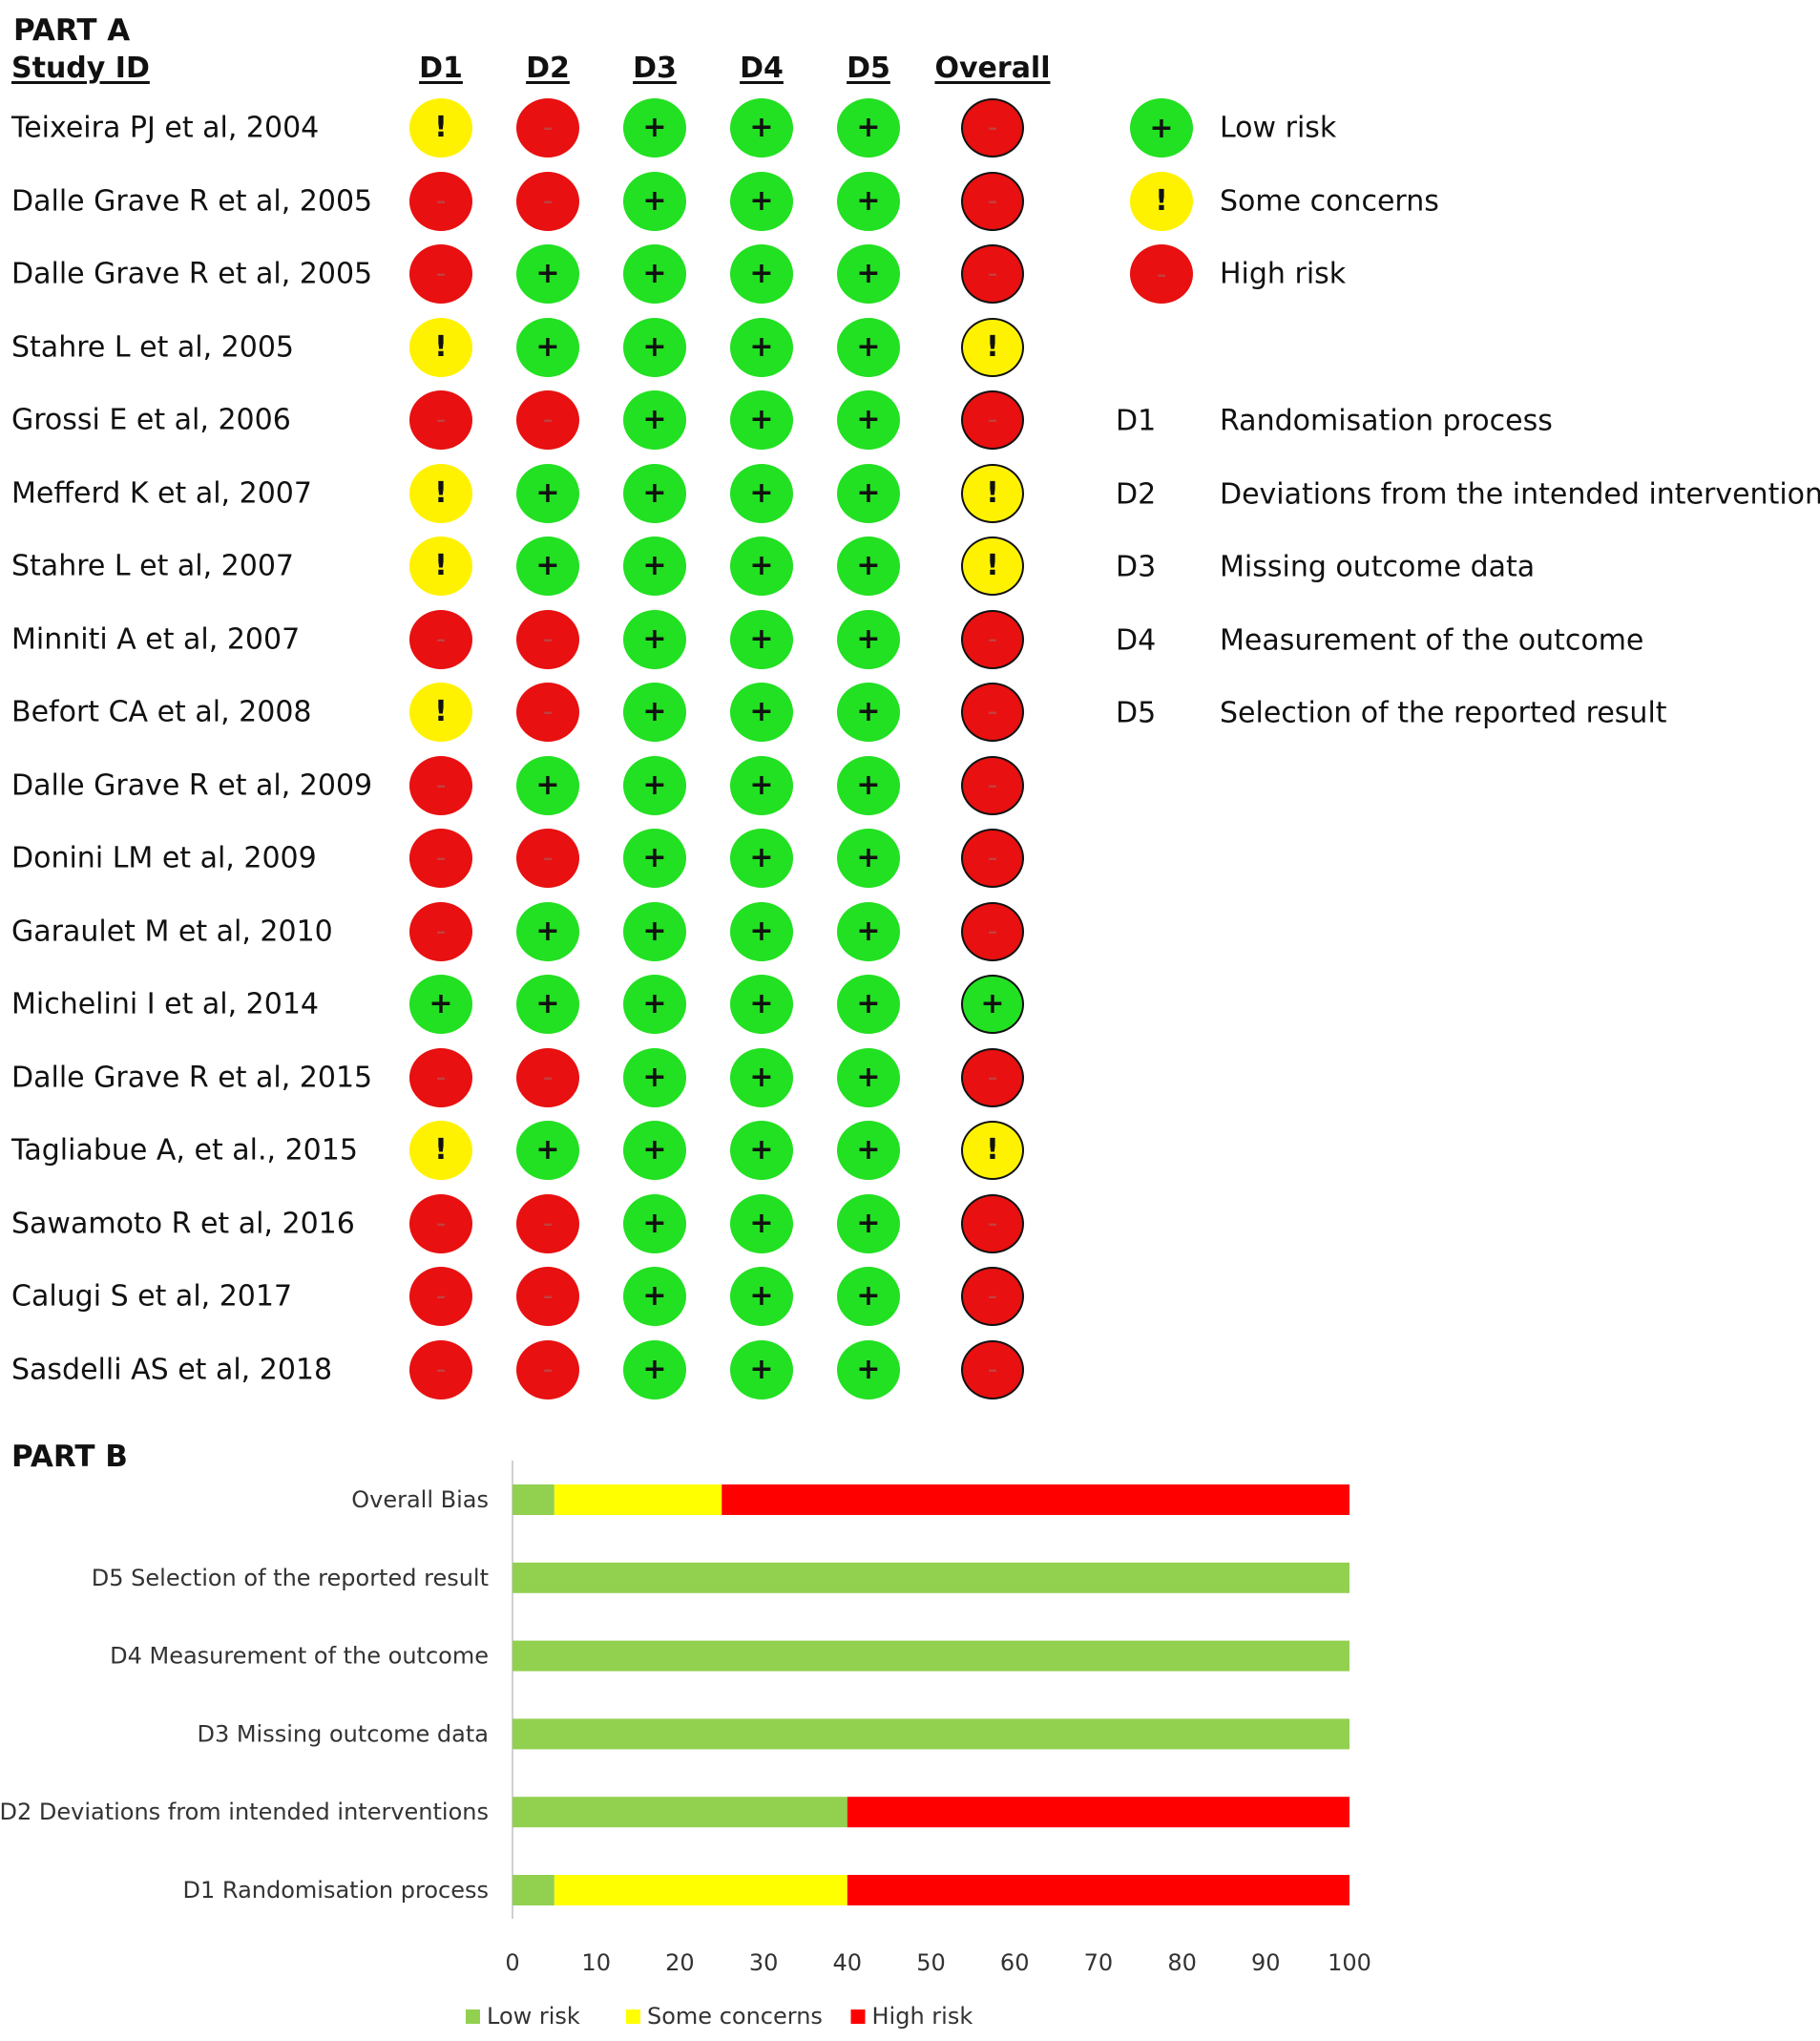  I want to click on bar-segment-low-risk, so click(533, 1890).